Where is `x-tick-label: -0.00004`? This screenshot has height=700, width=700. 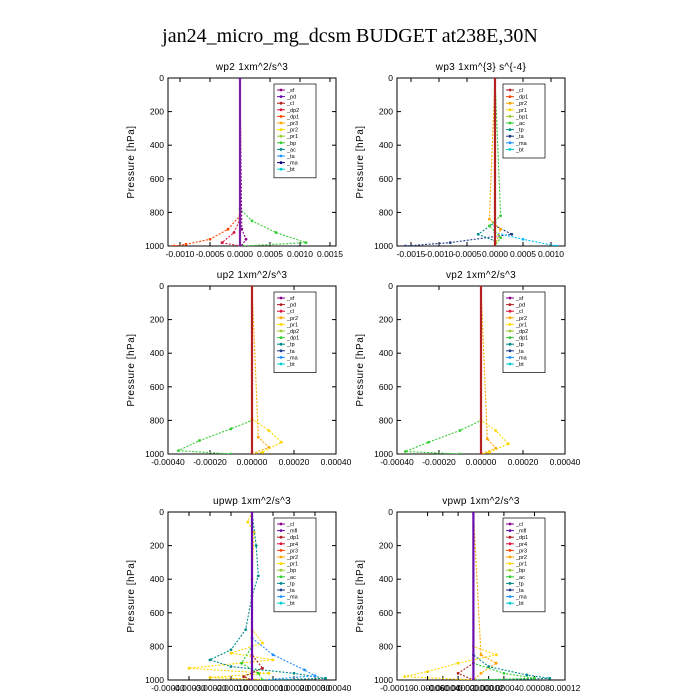 x-tick-label: -0.00004 is located at coordinates (443, 688).